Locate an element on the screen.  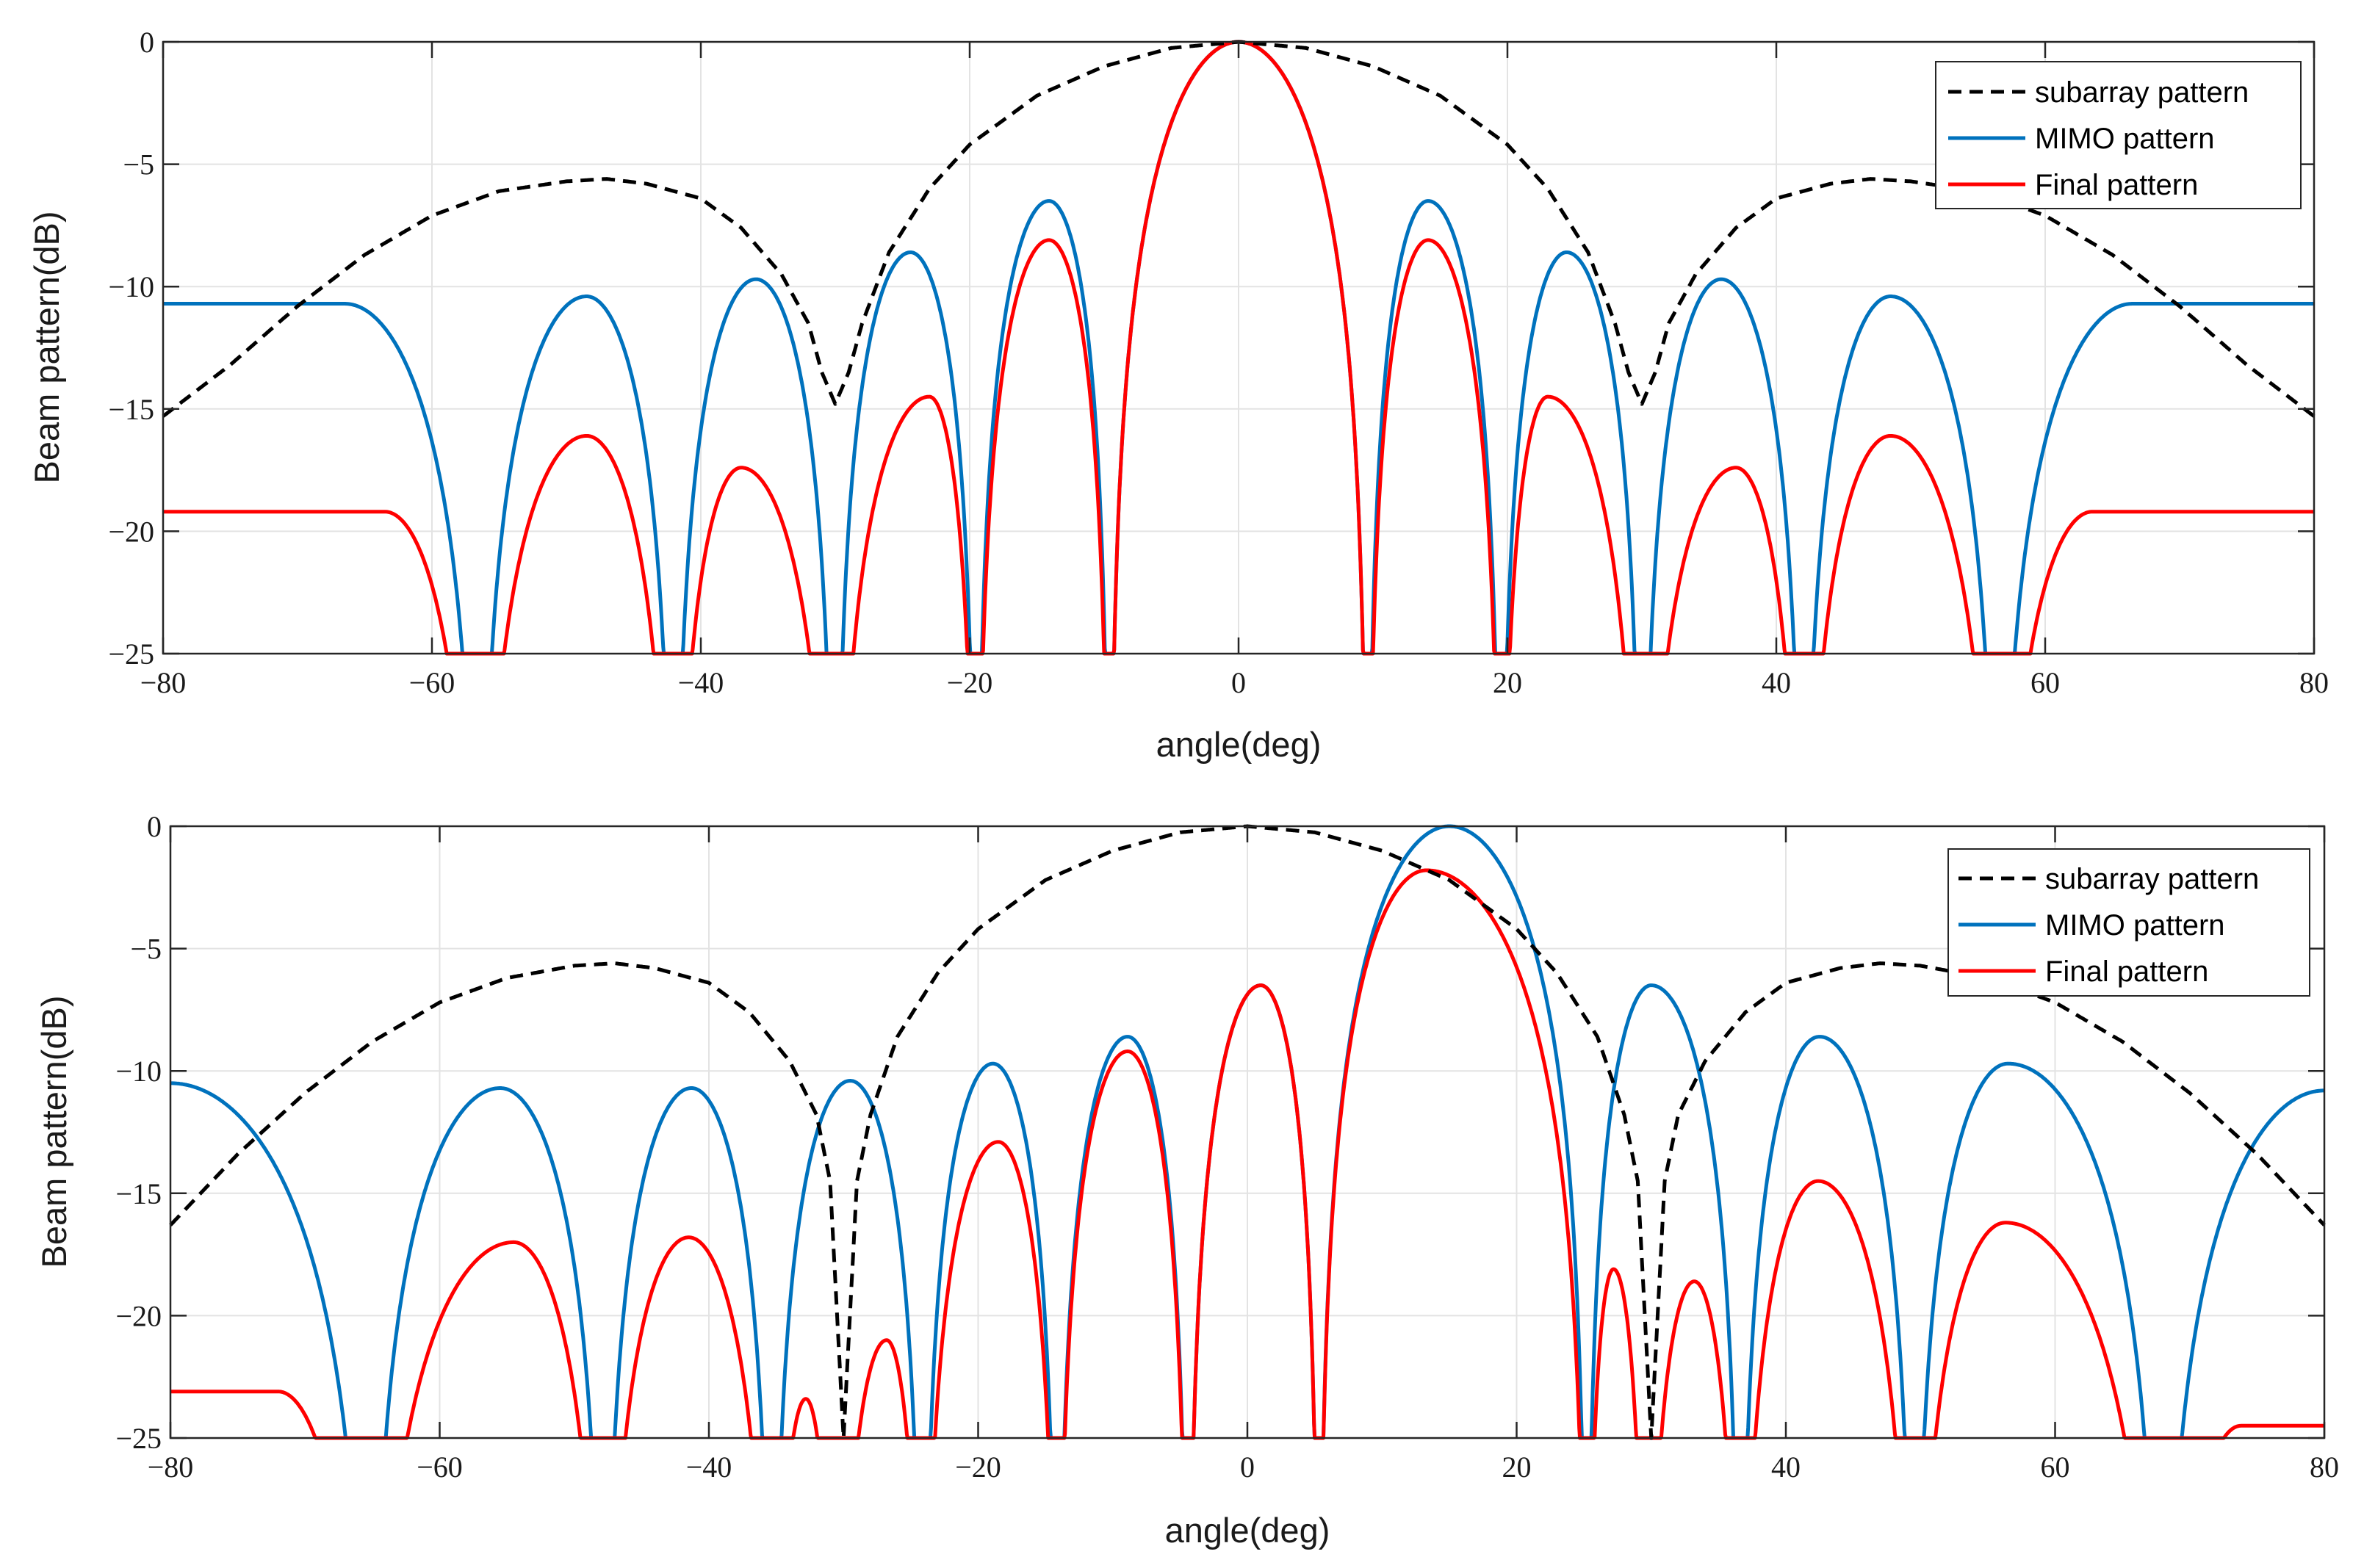
plot-top-x-tick-labels: −80 −60 −40 −20 0 20 40 60 80 is located at coordinates (1234, 682).